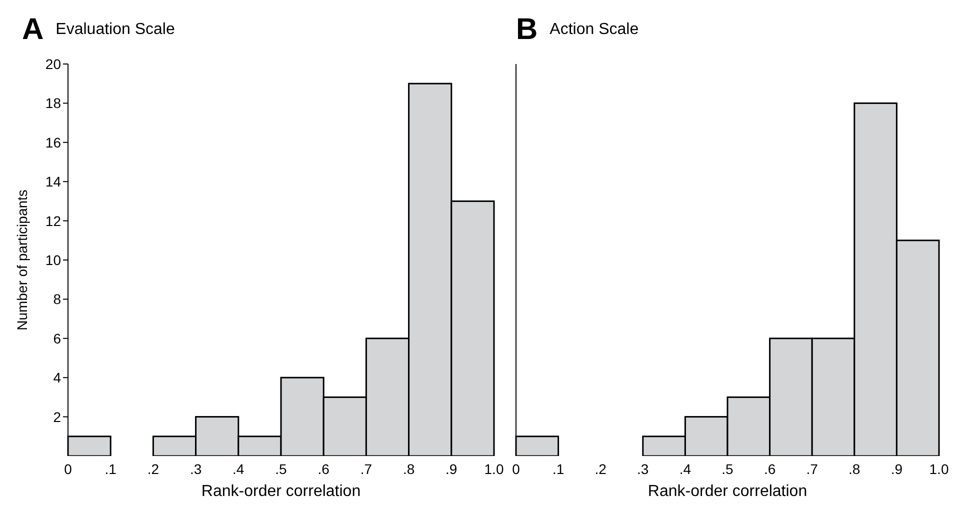 The height and width of the screenshot is (512, 961). What do you see at coordinates (53, 260) in the screenshot?
I see `y-tick-label: 10` at bounding box center [53, 260].